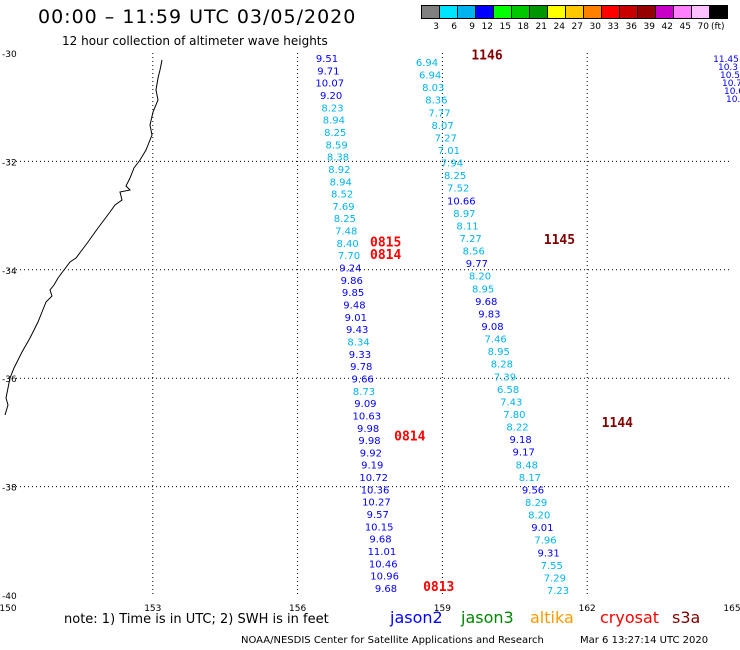 Image resolution: width=740 pixels, height=650 pixels. What do you see at coordinates (595, 27) in the screenshot?
I see `legend-label: 30` at bounding box center [595, 27].